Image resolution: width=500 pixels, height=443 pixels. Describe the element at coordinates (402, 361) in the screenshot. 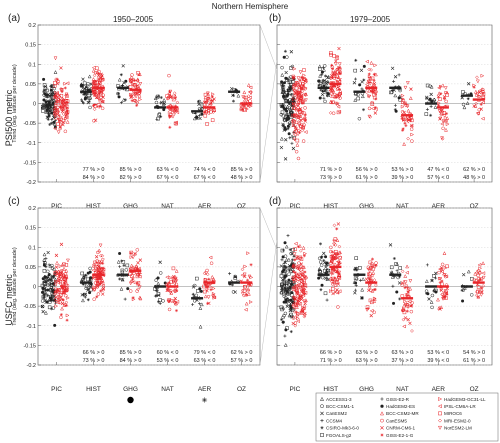

I see `stat-label-cmip6: 37 % > 0` at that location.